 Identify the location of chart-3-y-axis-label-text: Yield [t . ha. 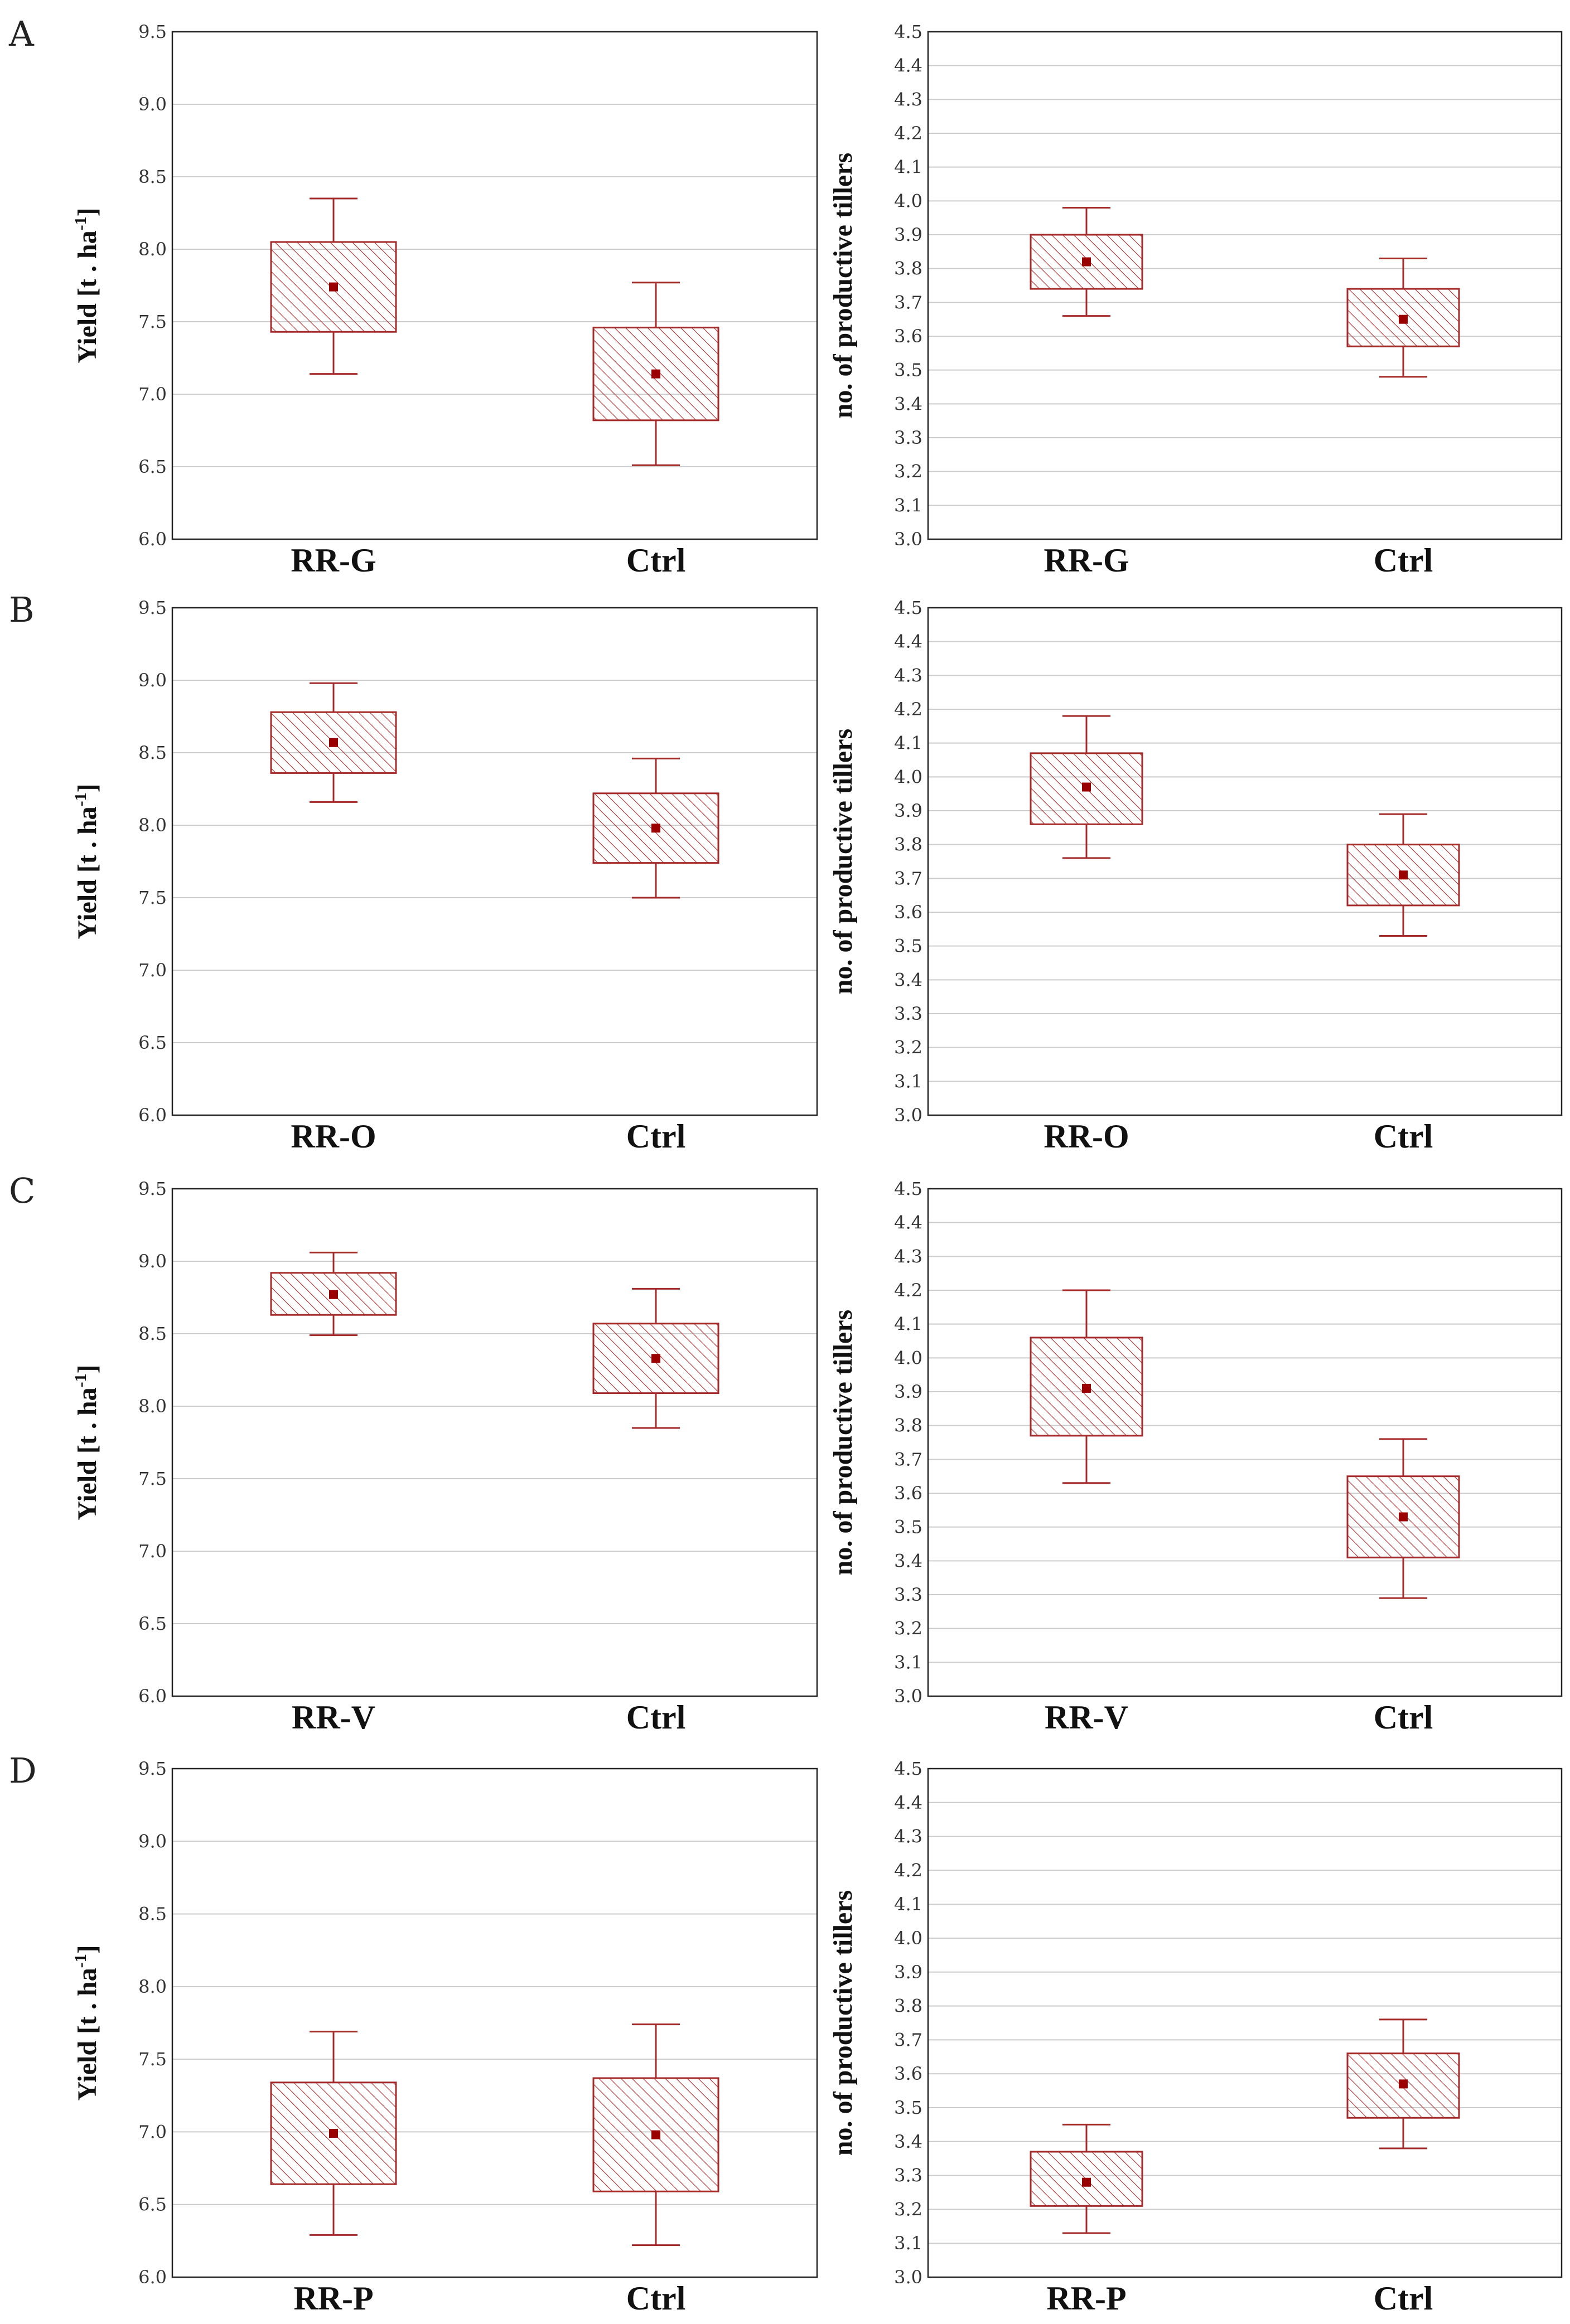
(87, 873).